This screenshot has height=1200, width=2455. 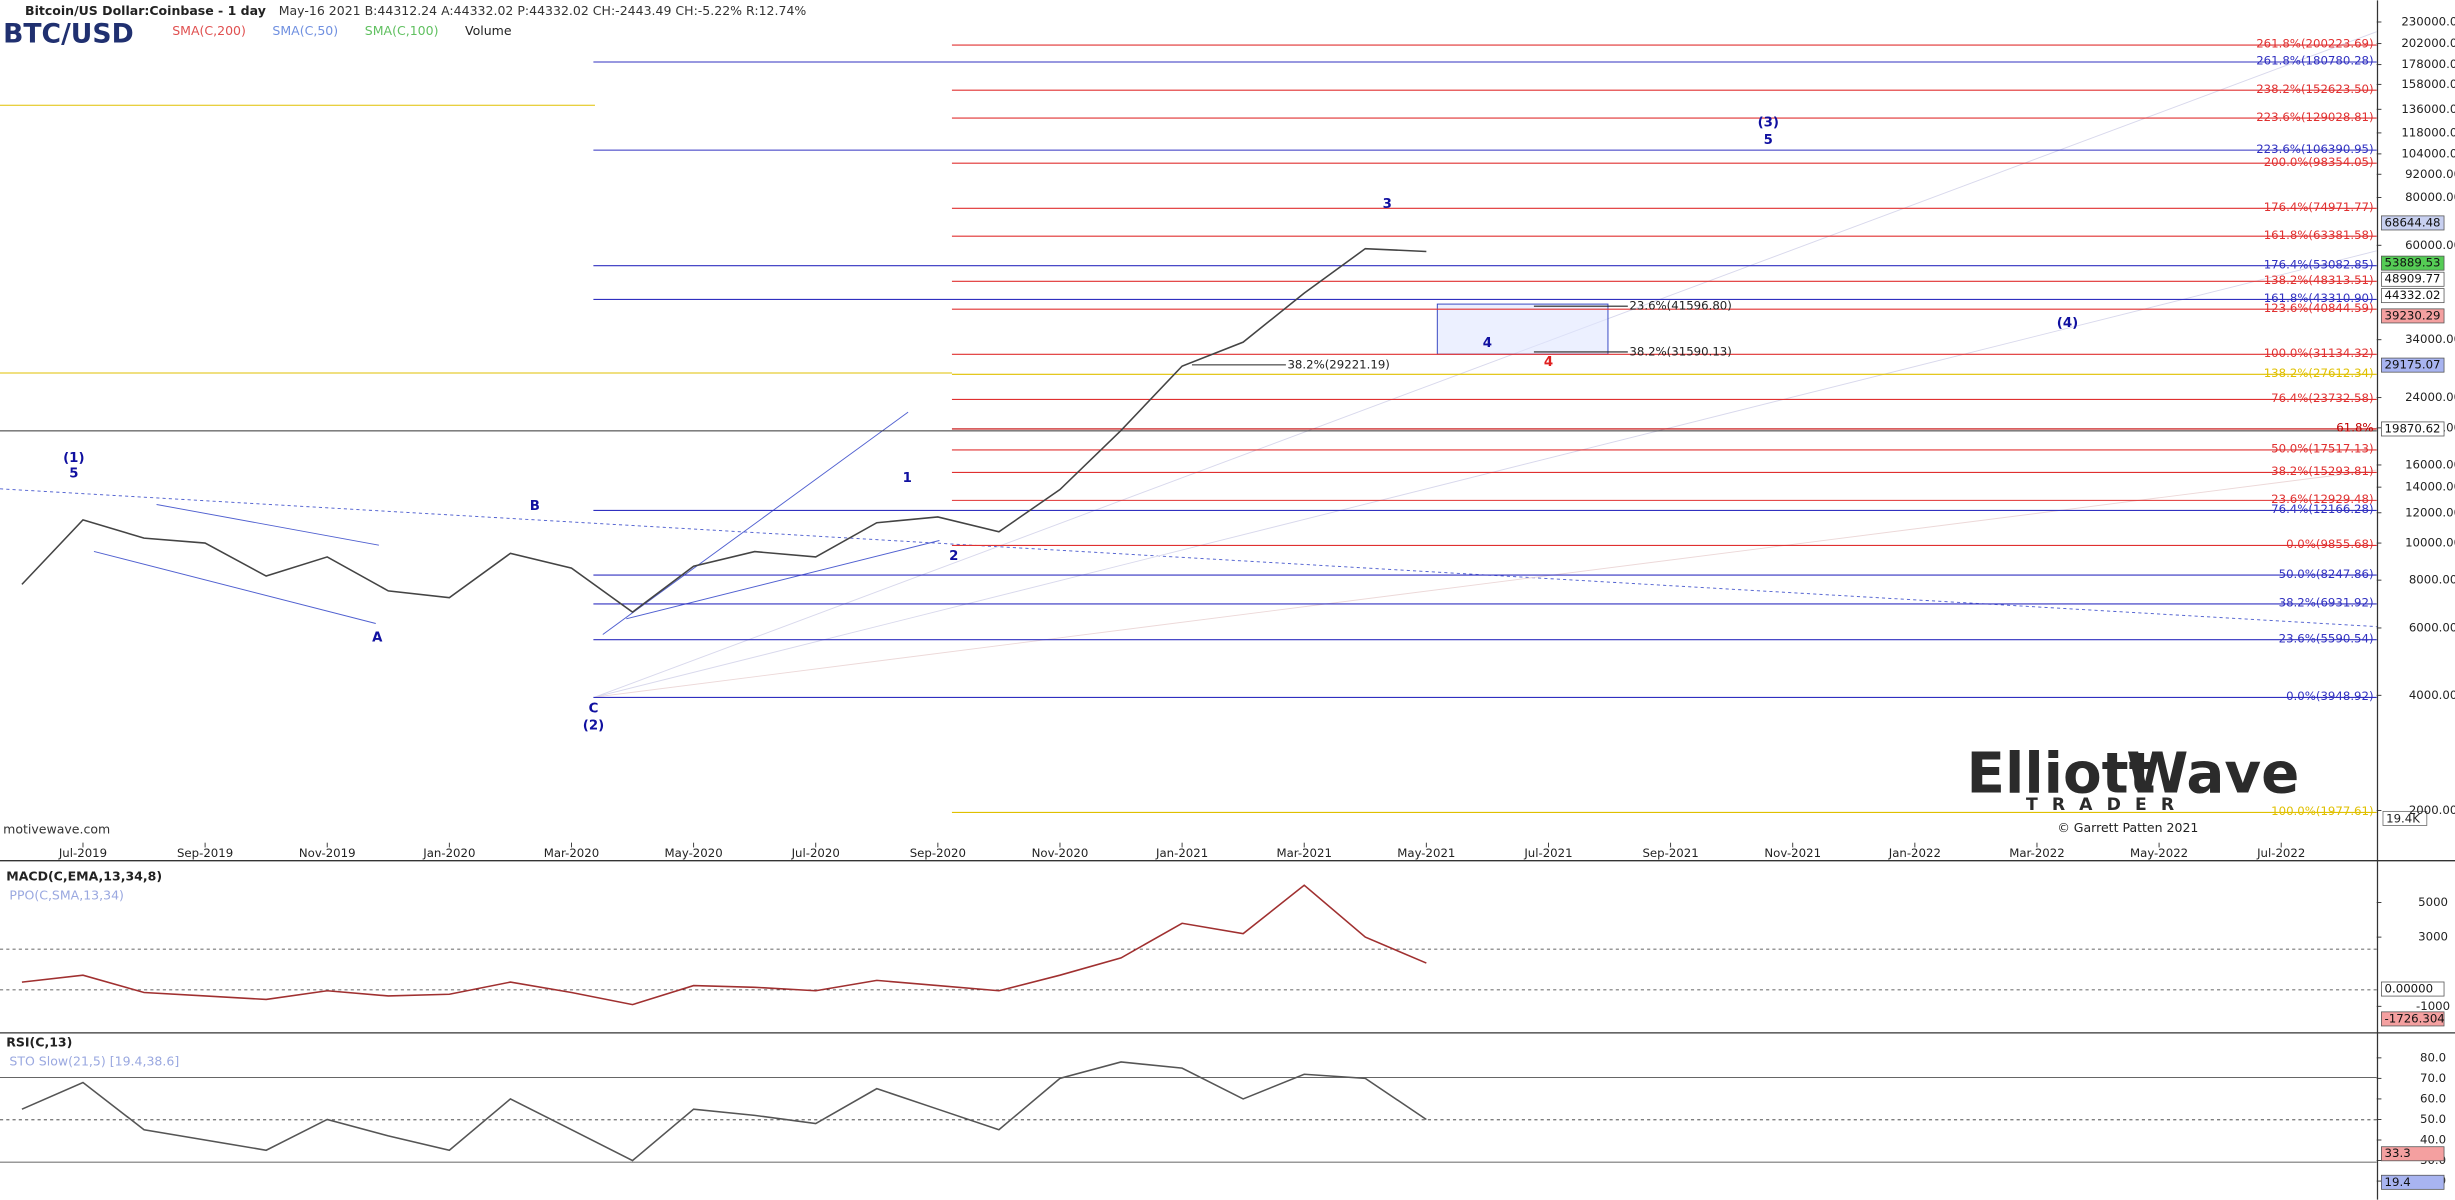 What do you see at coordinates (1426, 853) in the screenshot?
I see `x-tick-label: May-2021` at bounding box center [1426, 853].